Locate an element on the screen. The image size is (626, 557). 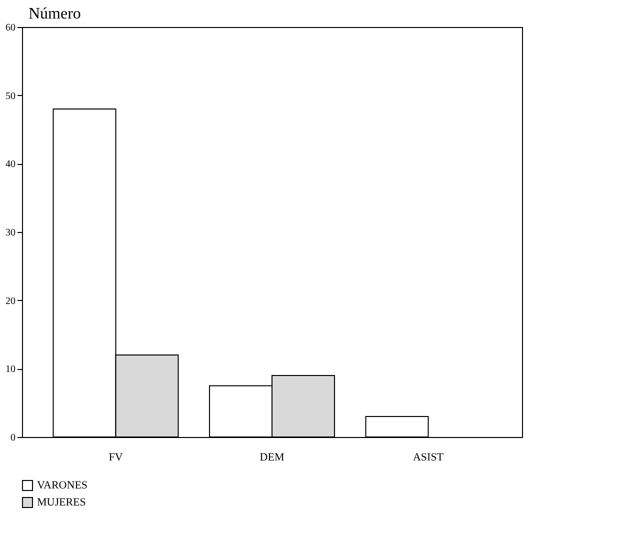
y-tick-label: 50 is located at coordinates (11, 96).